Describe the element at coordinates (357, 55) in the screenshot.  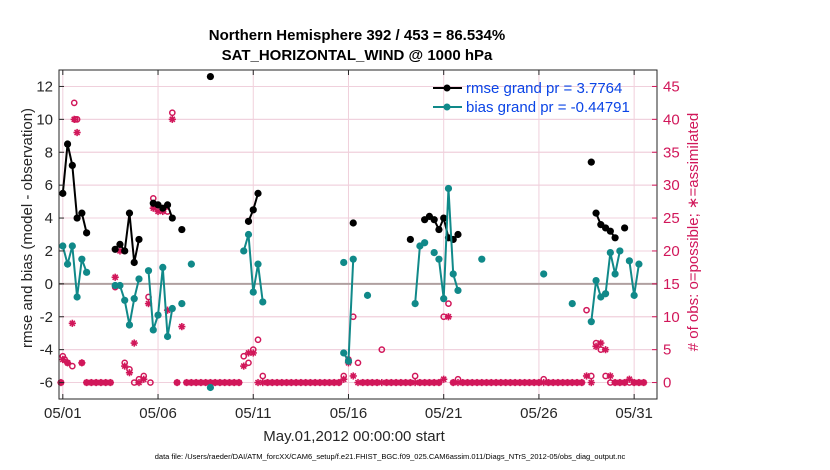
I see `chart-subtitle: SAT_HORIZONTAL_WIND @ 1000 hPa` at that location.